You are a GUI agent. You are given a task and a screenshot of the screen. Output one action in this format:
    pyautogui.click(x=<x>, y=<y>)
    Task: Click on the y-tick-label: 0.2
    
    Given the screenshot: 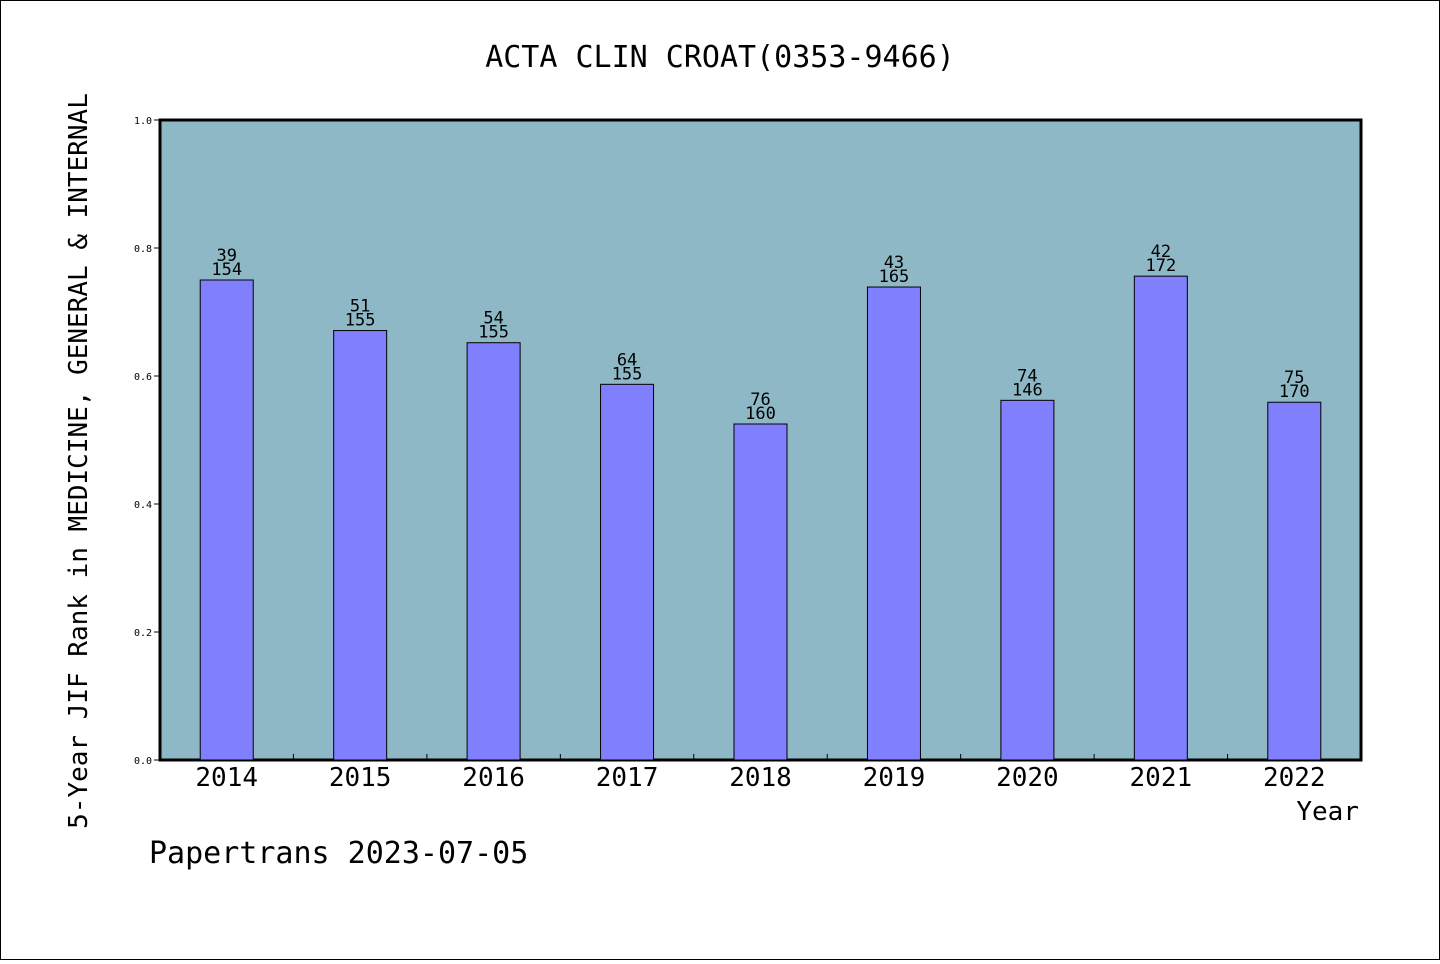 What is the action you would take?
    pyautogui.click(x=143, y=633)
    